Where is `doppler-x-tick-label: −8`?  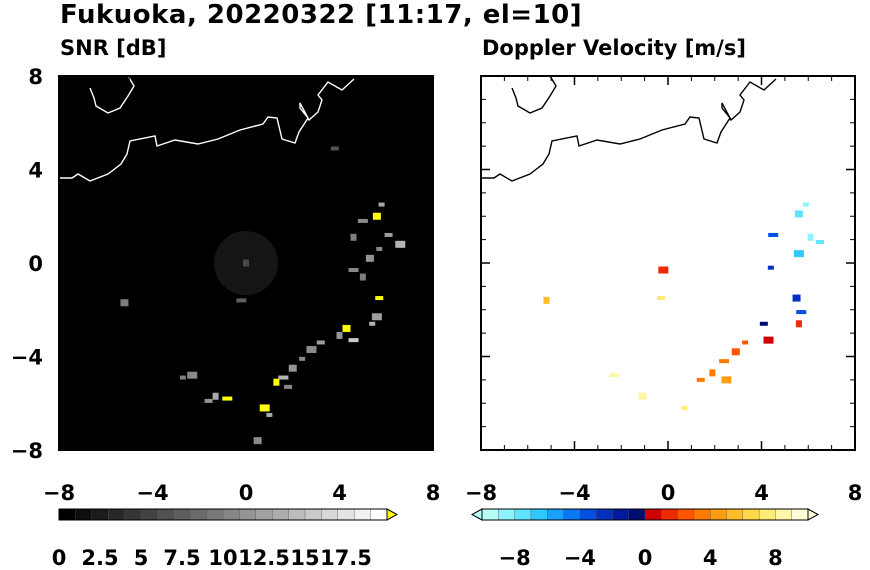
doppler-x-tick-label: −8 is located at coordinates (481, 493).